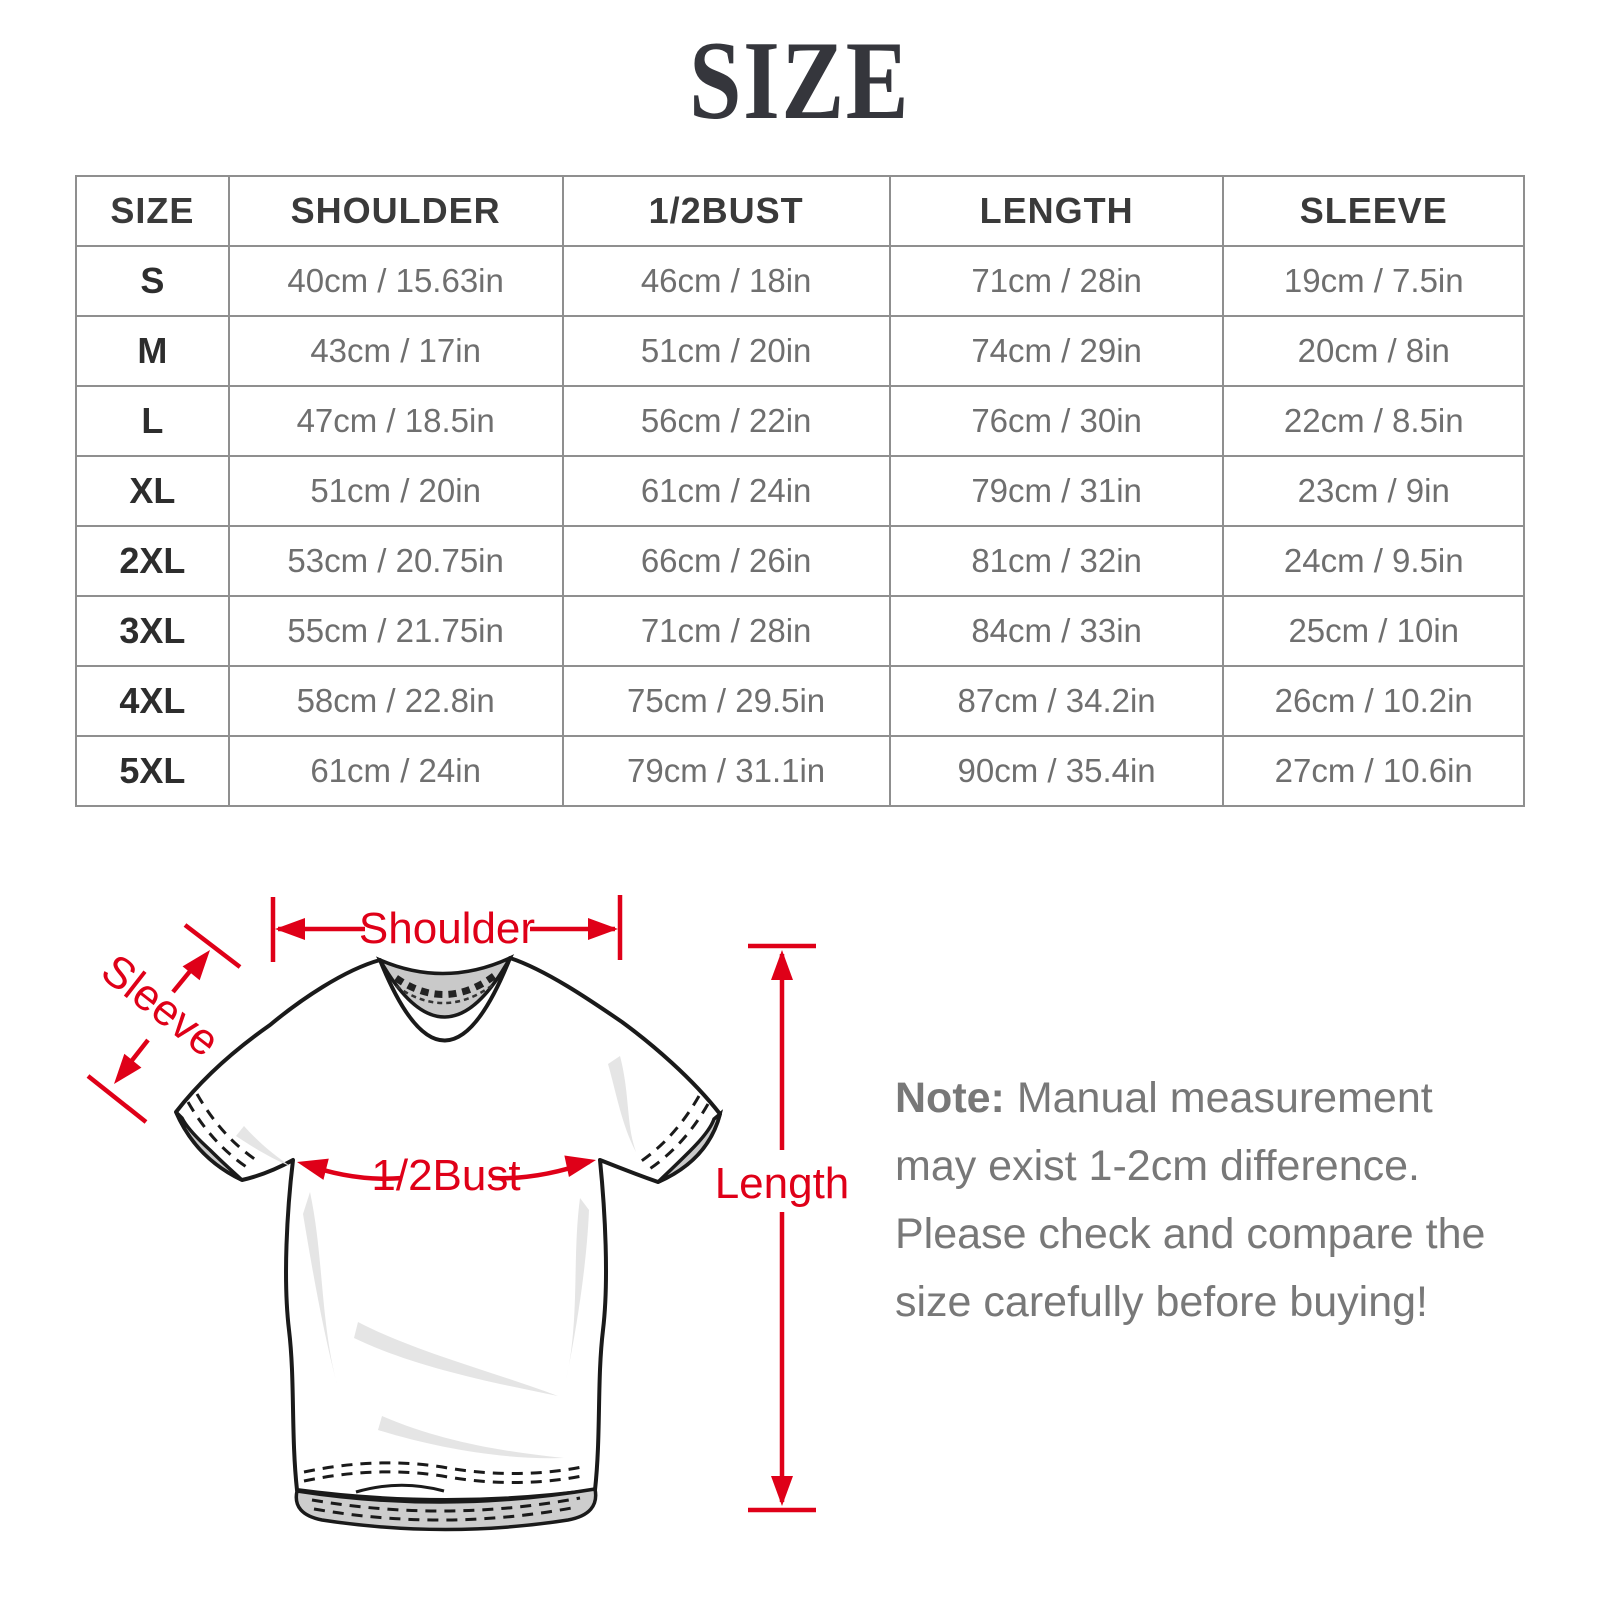 The width and height of the screenshot is (1600, 1600). What do you see at coordinates (1373, 351) in the screenshot?
I see `sleeve-cell: 20cm / 8in` at bounding box center [1373, 351].